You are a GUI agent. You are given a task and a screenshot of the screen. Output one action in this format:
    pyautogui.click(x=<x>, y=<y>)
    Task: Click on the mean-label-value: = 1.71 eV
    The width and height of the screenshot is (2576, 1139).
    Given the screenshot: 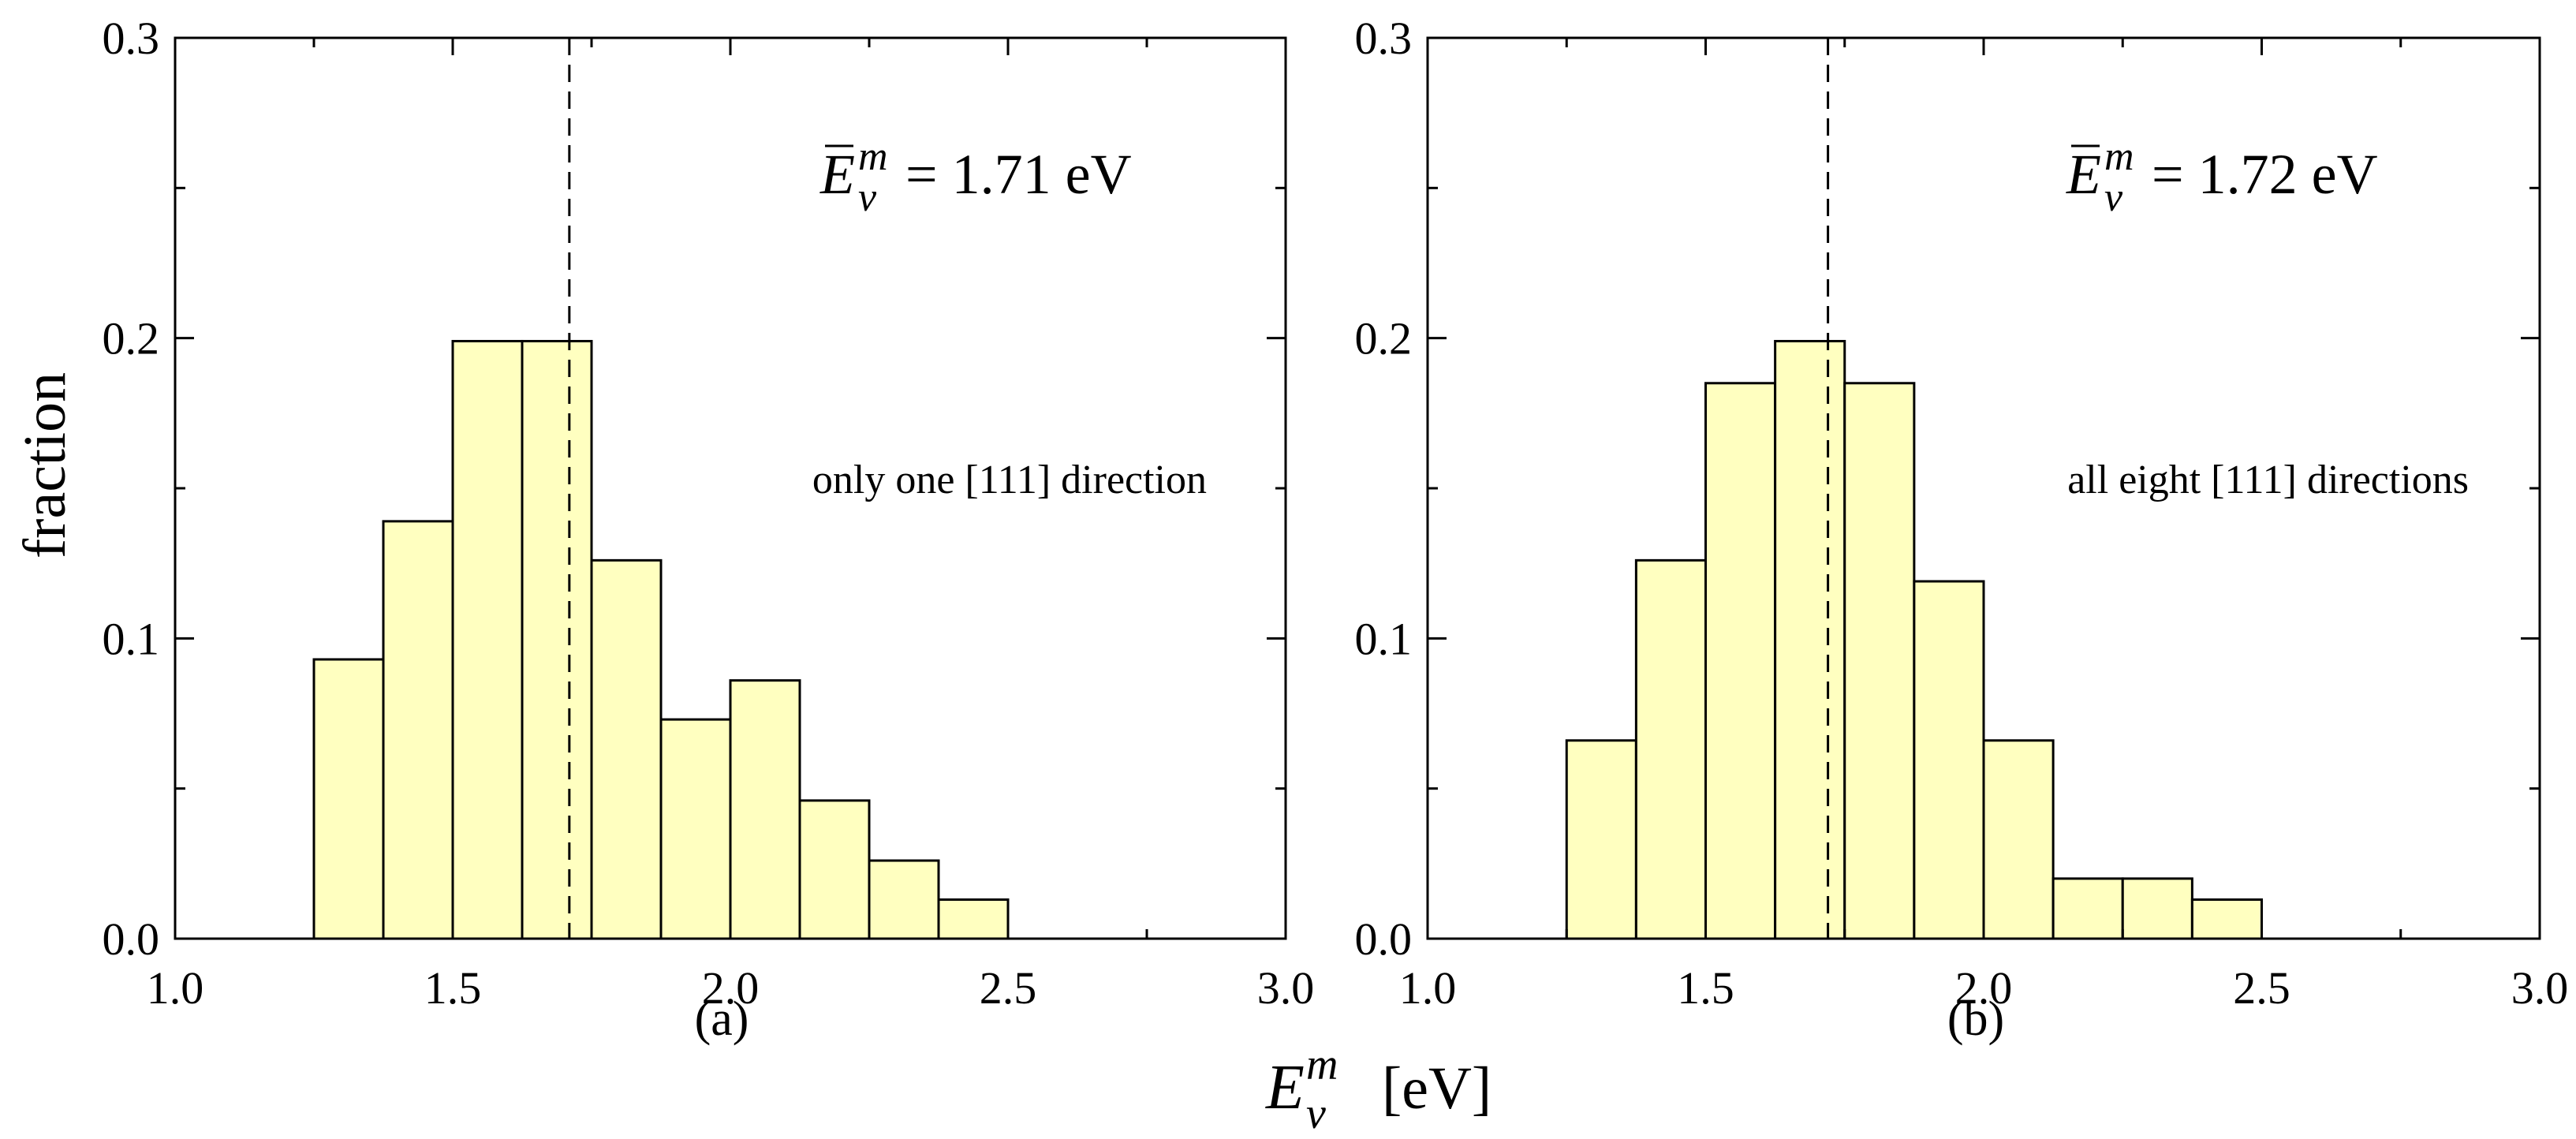 What is the action you would take?
    pyautogui.click(x=1018, y=174)
    